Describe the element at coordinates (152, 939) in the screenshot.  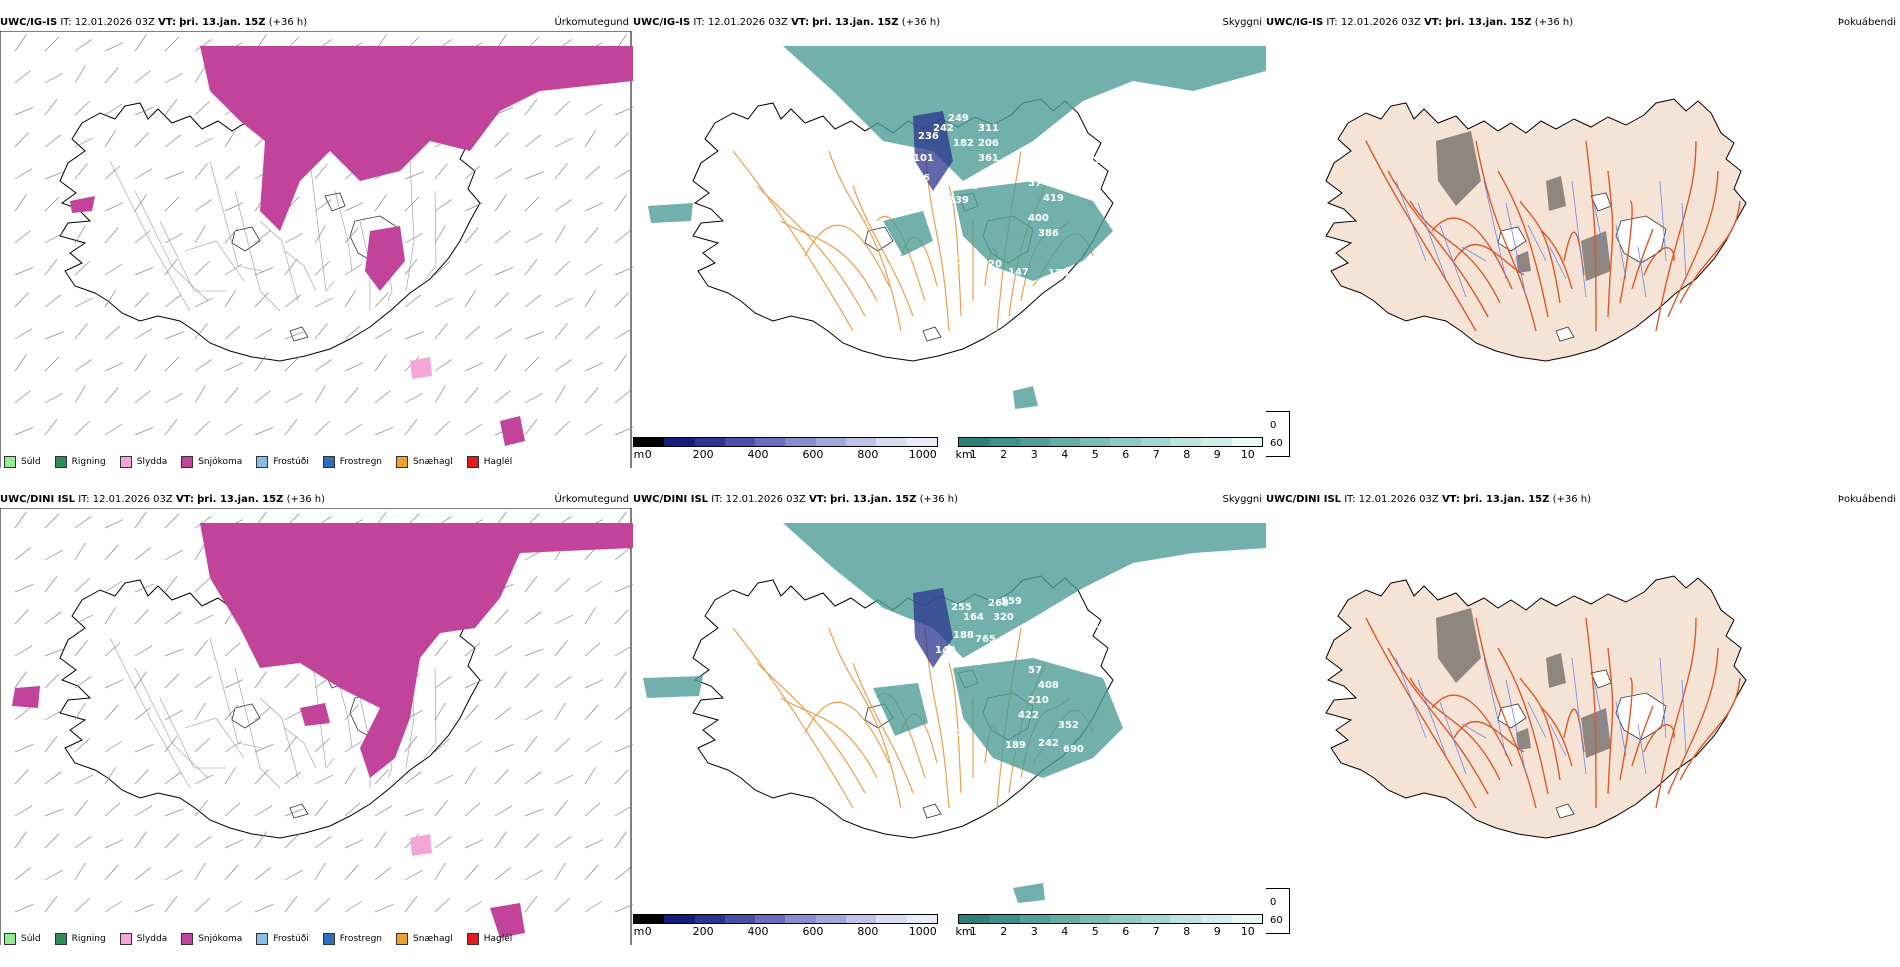
I see `legend-label: Slydda` at that location.